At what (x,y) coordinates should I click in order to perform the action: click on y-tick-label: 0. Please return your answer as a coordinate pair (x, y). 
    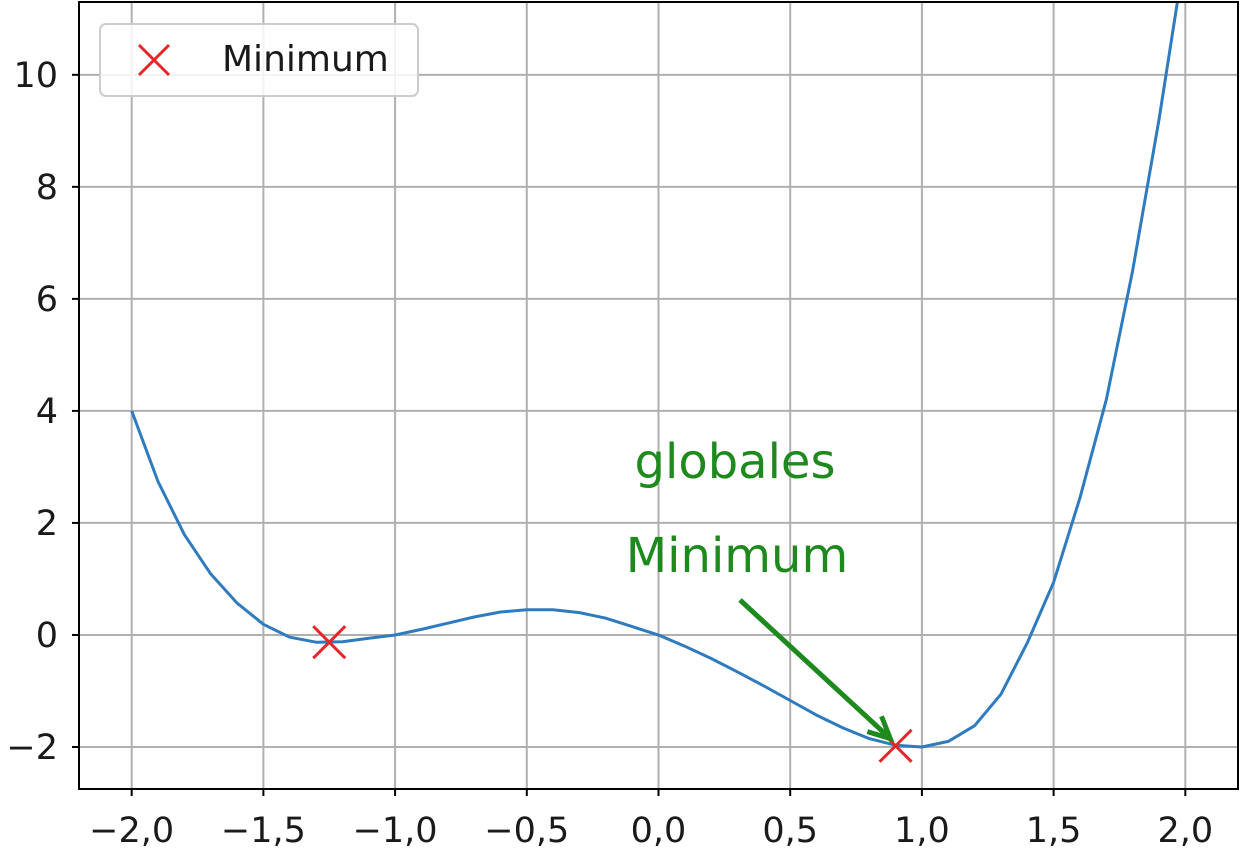
    Looking at the image, I should click on (47, 636).